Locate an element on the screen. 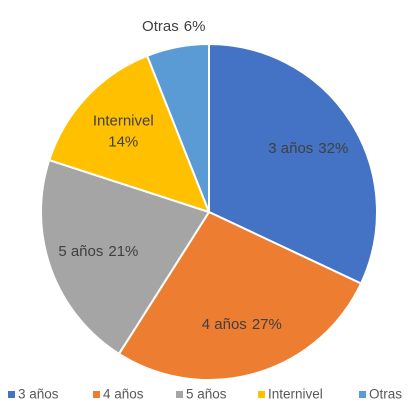  data-label-category: 4 años is located at coordinates (224, 324).